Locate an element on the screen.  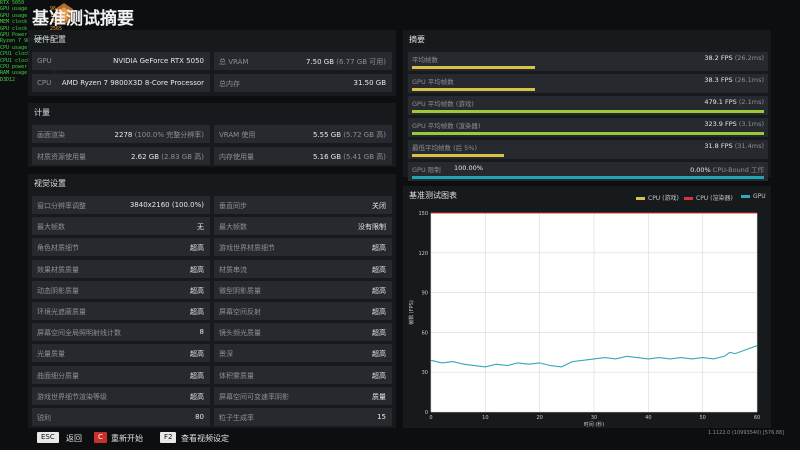
setting-row: 窗口分辨率调整 3840x2160 (100.0%) is located at coordinates (121, 205).